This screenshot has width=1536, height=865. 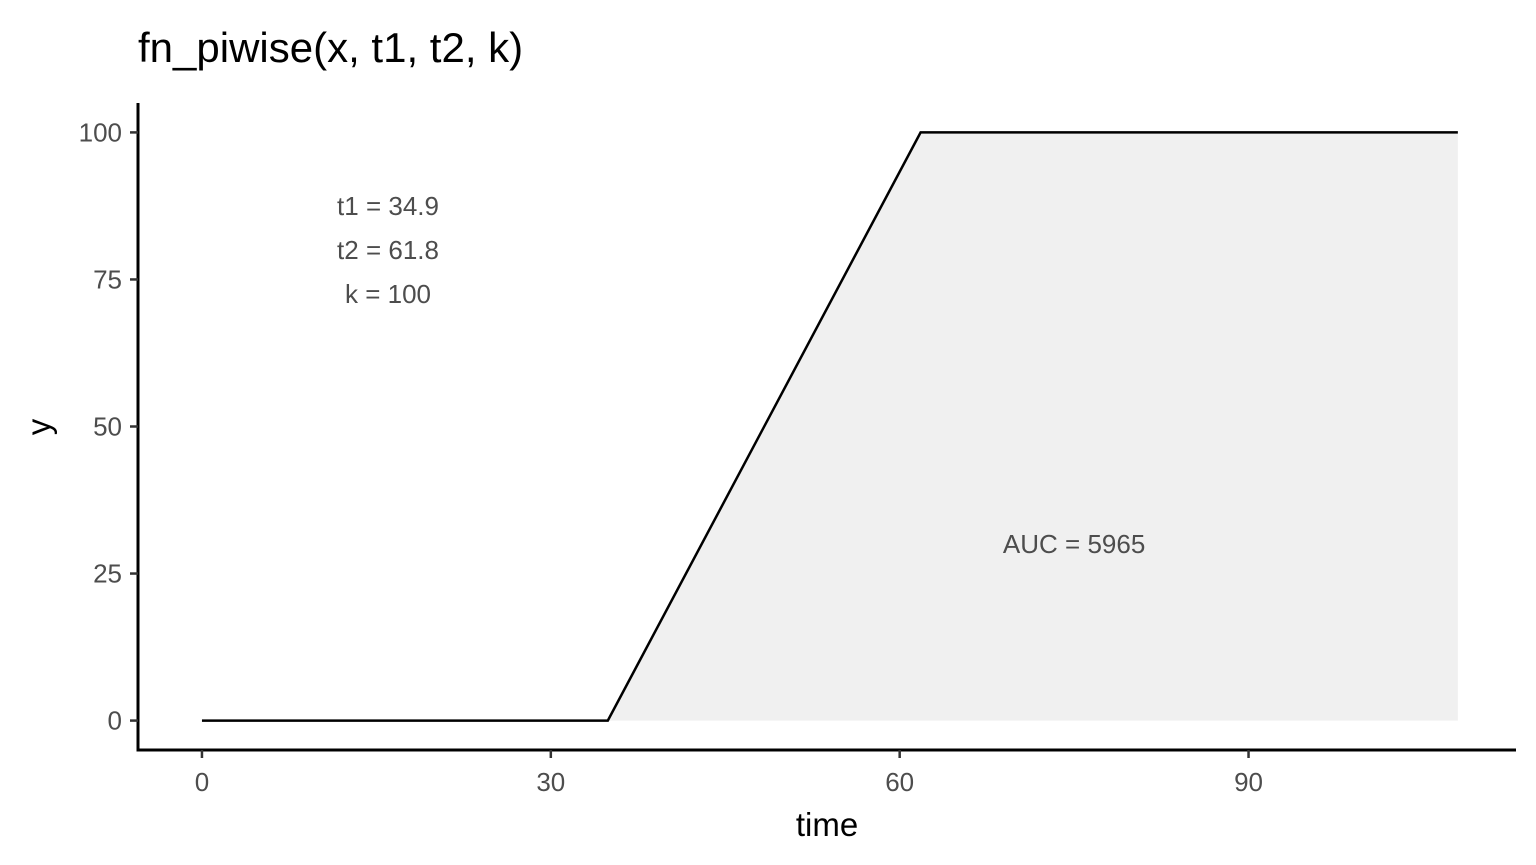 I want to click on x-tick-label: 0, so click(x=202, y=782).